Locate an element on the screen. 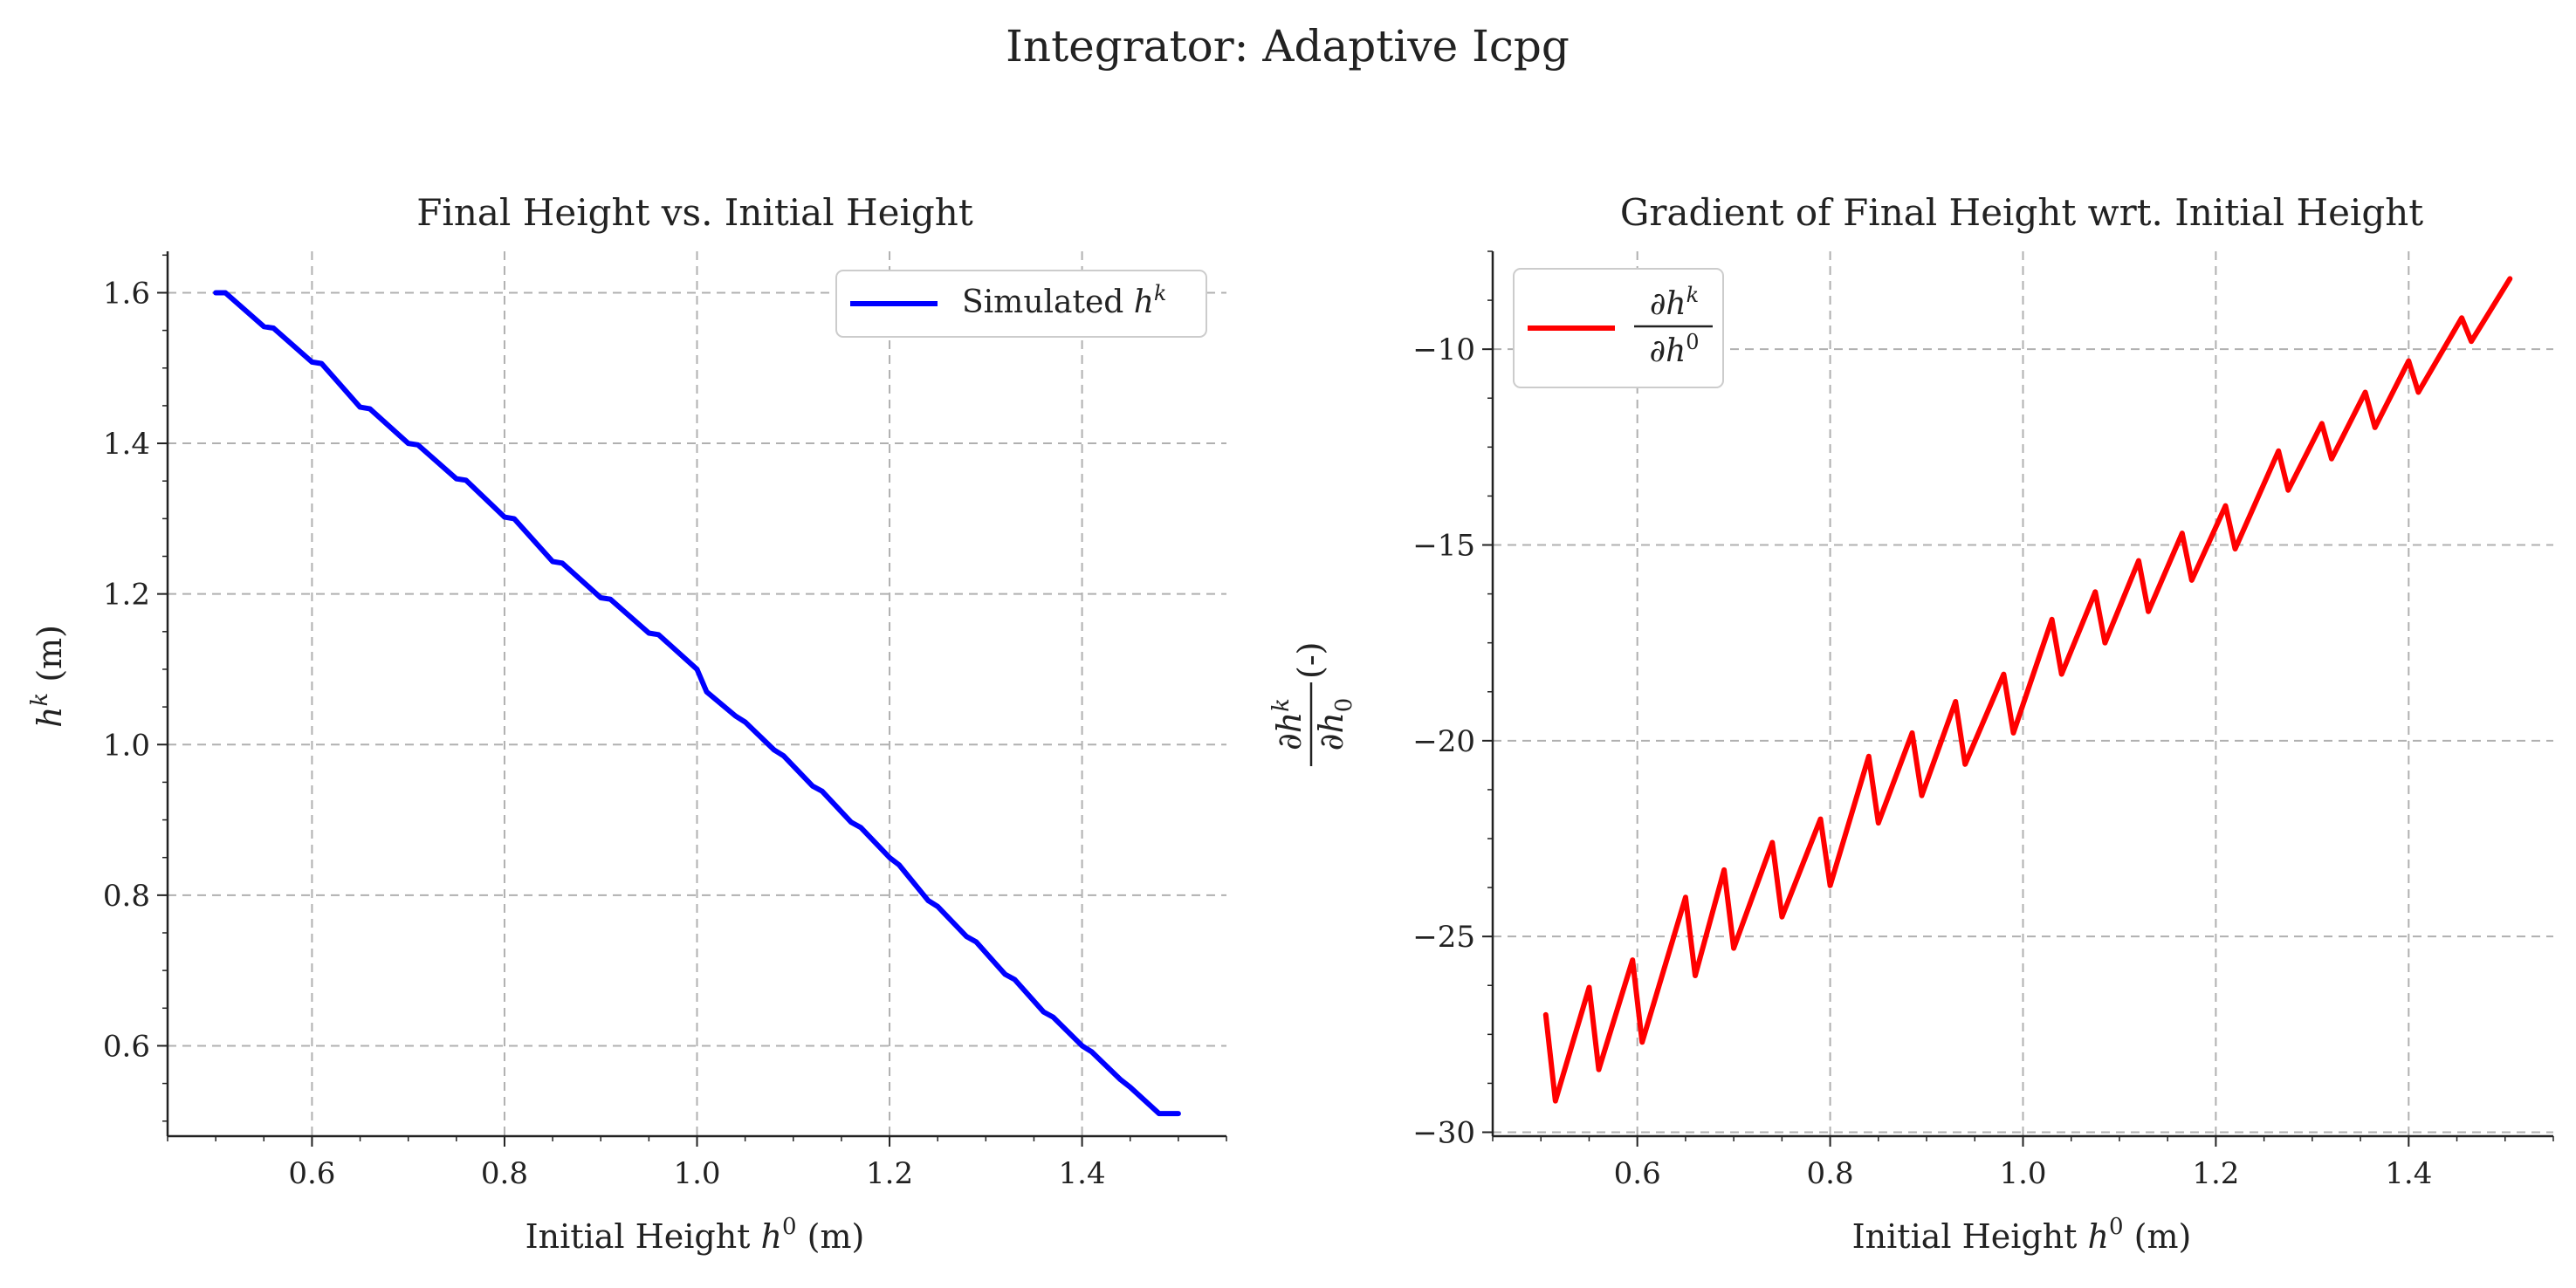  height-chart-x-tick-label: 0.6 is located at coordinates (312, 1174).